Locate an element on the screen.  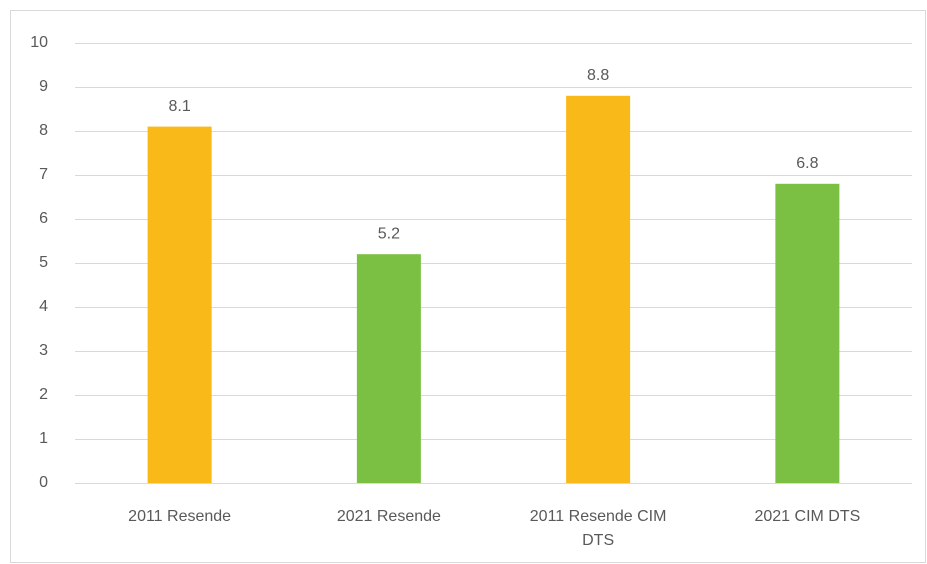
data-label: 5.2 is located at coordinates (389, 233).